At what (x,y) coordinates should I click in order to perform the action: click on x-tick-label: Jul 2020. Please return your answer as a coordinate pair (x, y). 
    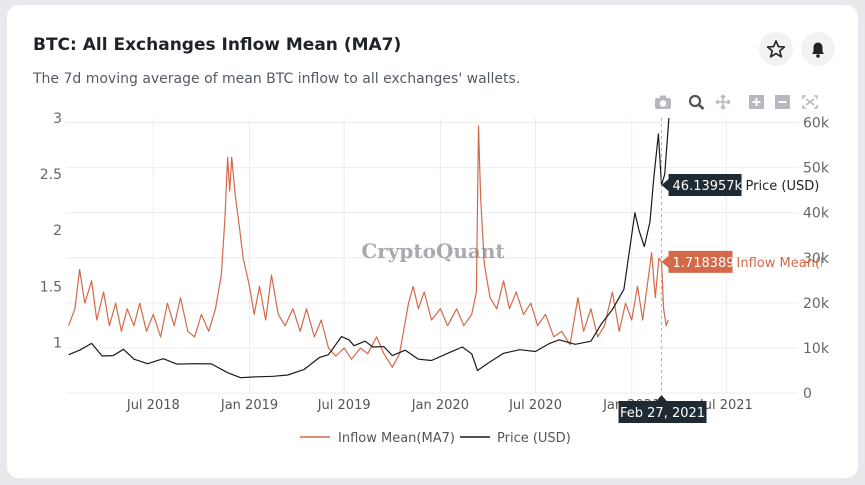
    Looking at the image, I should click on (535, 405).